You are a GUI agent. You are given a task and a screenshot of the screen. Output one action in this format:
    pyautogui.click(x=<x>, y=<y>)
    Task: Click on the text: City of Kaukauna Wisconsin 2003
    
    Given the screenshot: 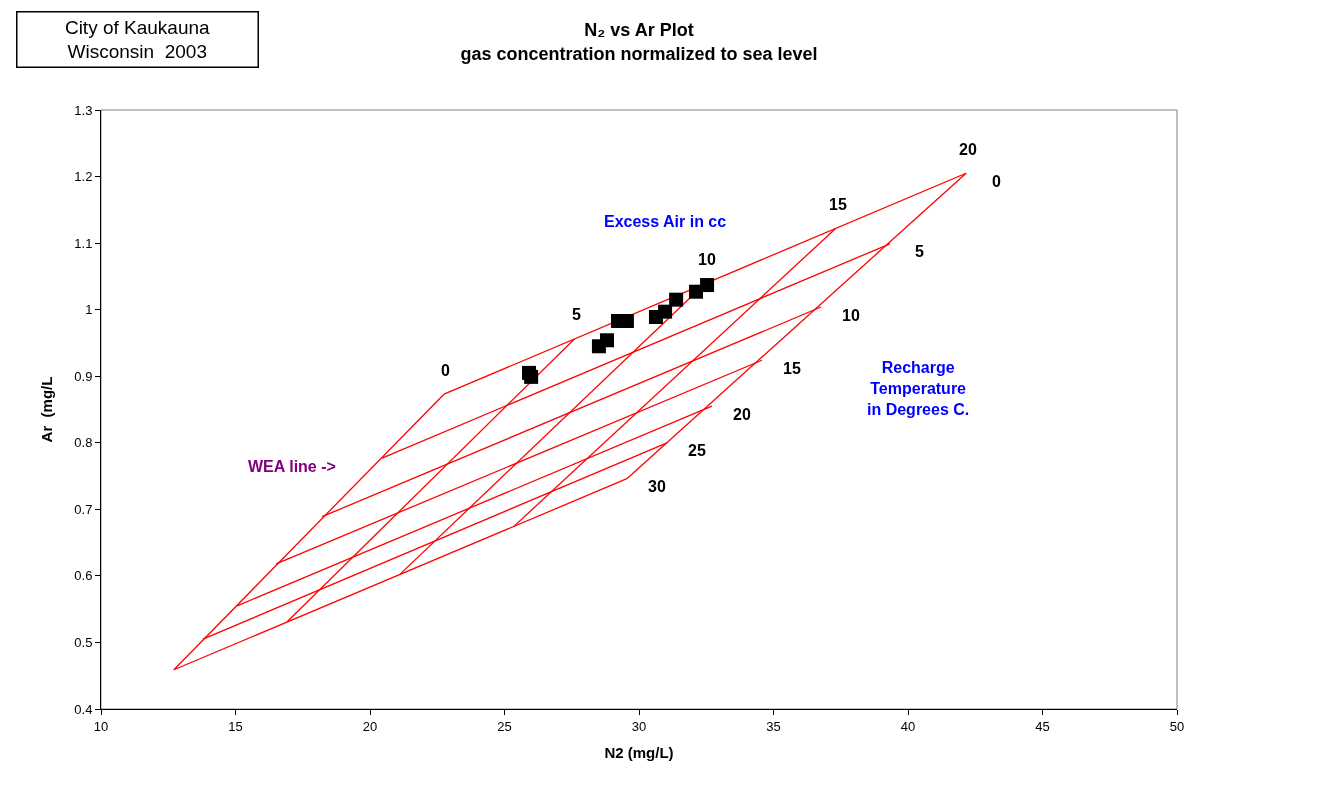 What is the action you would take?
    pyautogui.click(x=137, y=39)
    